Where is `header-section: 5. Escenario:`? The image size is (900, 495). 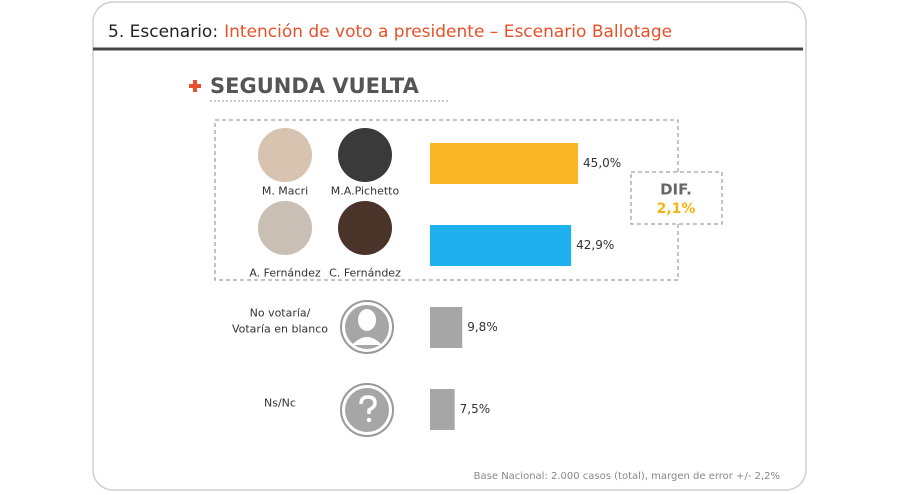
header-section: 5. Escenario: is located at coordinates (163, 32).